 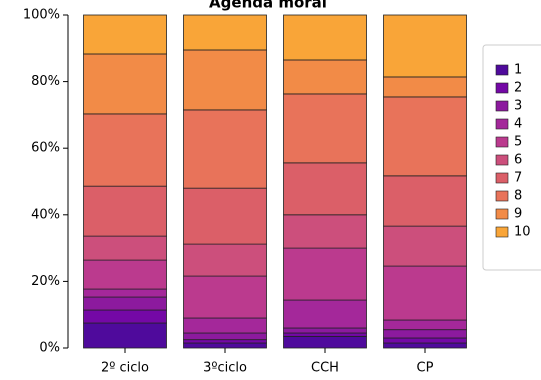 I want to click on y-tick-label: 20%, so click(x=45, y=281).